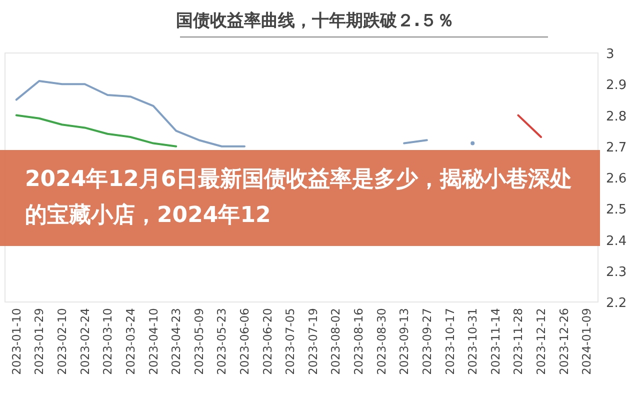 This screenshot has height=400, width=630. Describe the element at coordinates (130, 341) in the screenshot. I see `x-tick-label: 2023-03-24` at that location.